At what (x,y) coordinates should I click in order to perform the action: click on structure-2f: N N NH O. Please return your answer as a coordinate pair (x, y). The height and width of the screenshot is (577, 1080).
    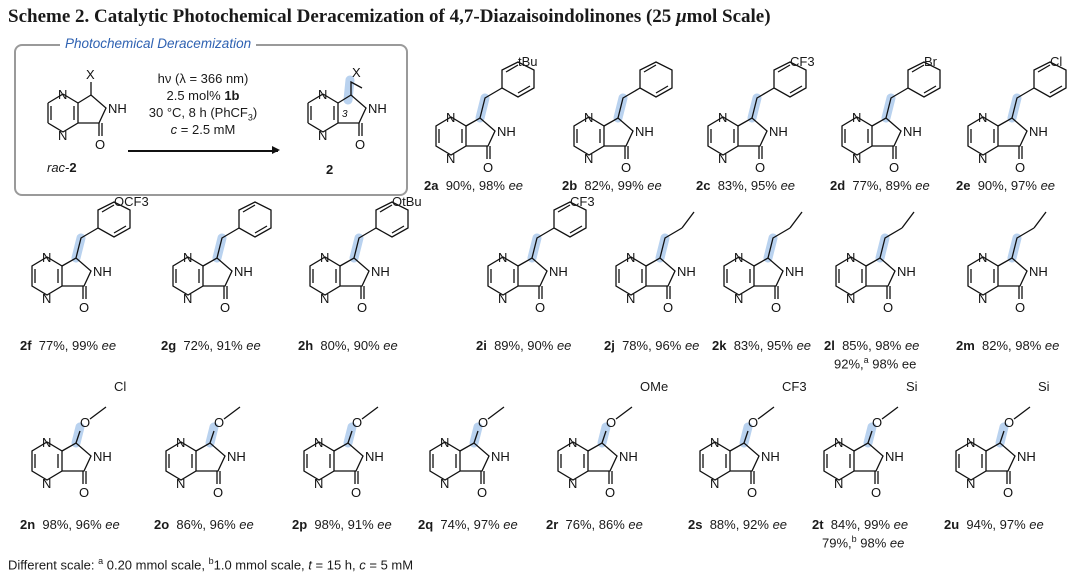
    Looking at the image, I should click on (81, 258).